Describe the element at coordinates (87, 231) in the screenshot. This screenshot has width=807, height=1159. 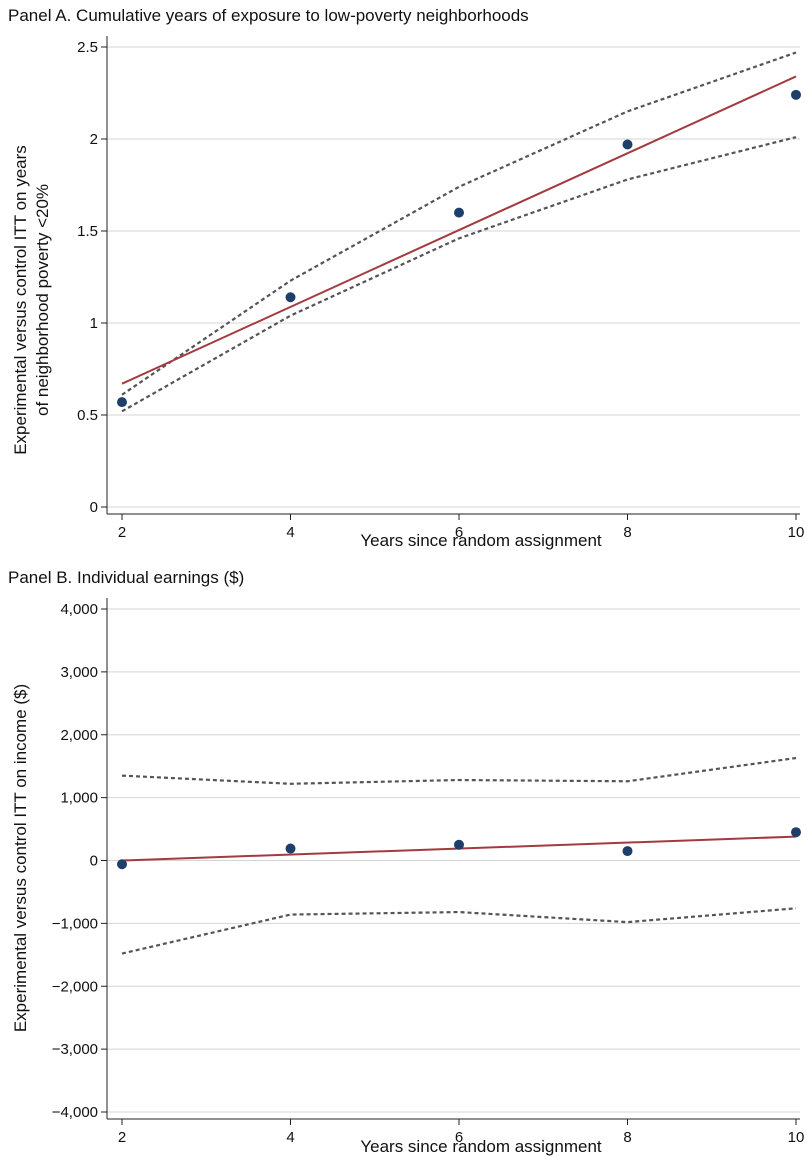
I see `panel-a-y-tick-label: 1.5` at that location.